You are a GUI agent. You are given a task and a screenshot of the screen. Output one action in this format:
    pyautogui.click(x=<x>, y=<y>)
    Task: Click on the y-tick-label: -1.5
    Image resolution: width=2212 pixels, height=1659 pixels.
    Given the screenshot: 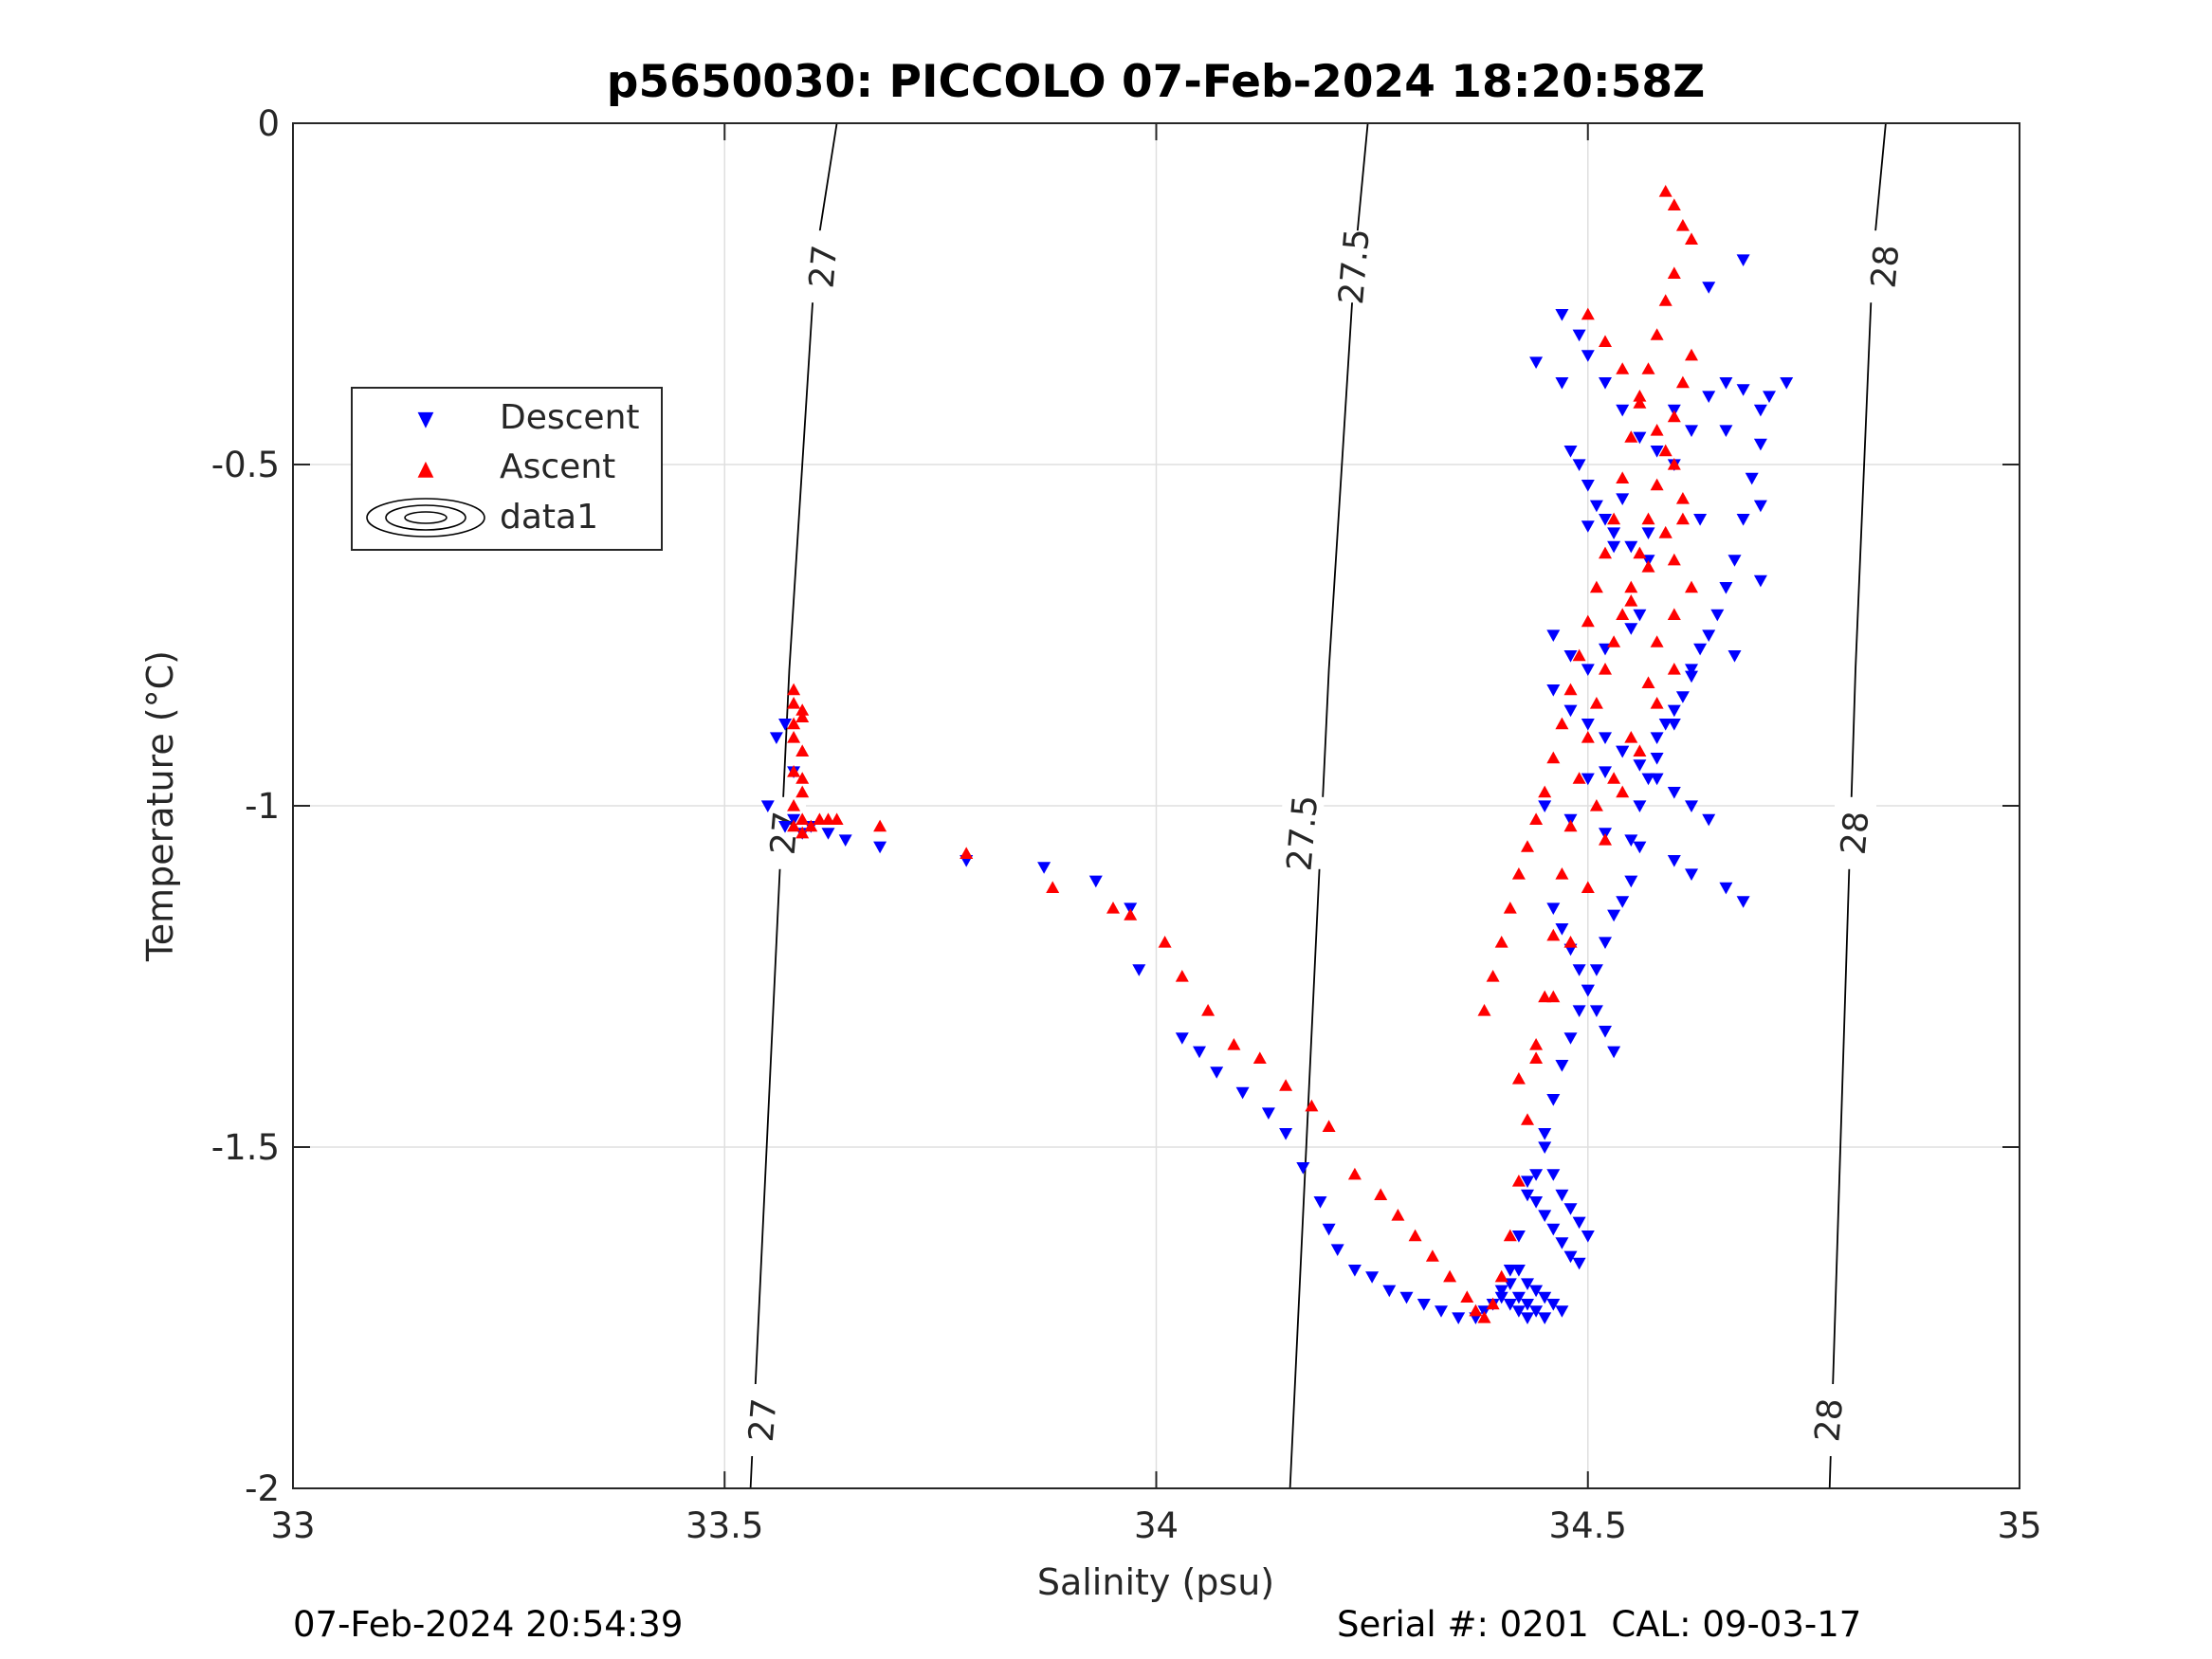 What is the action you would take?
    pyautogui.click(x=245, y=1147)
    